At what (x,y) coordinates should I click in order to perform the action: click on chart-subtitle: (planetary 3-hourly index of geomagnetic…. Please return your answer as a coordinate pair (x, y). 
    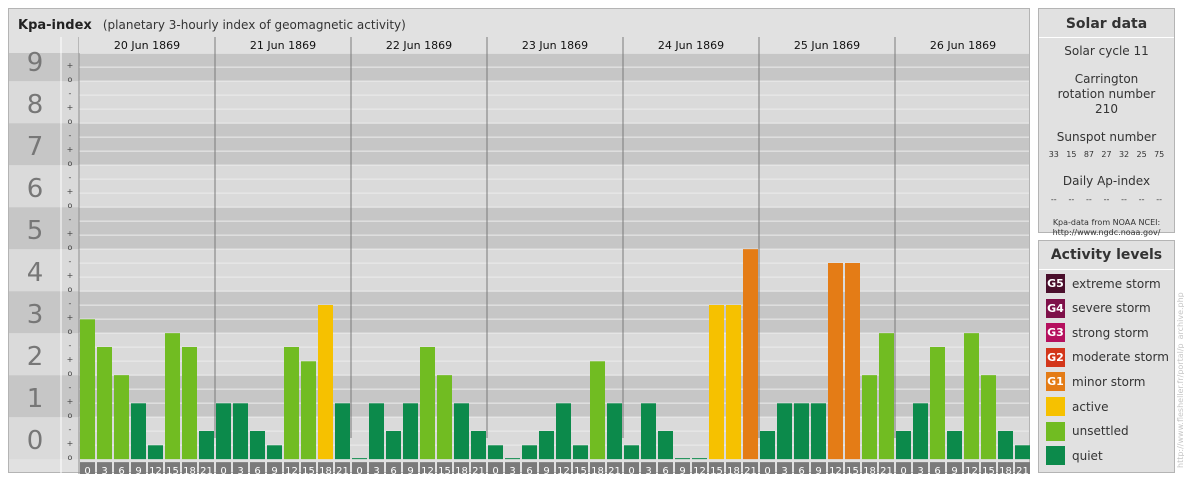
    Looking at the image, I should click on (254, 25).